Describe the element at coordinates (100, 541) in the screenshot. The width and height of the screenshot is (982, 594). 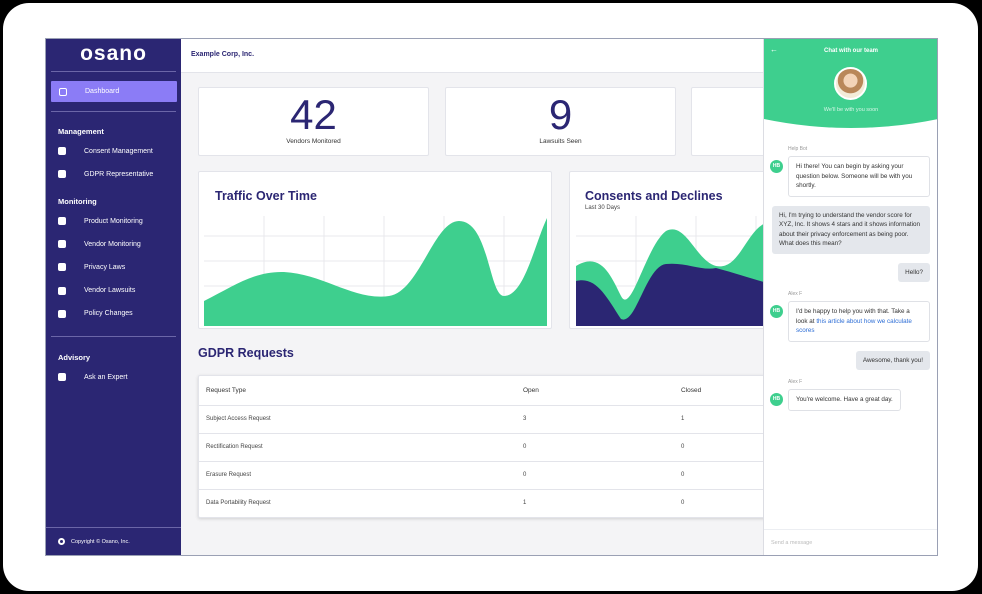
I see `copyright: Copyright © Osano, Inc.` at that location.